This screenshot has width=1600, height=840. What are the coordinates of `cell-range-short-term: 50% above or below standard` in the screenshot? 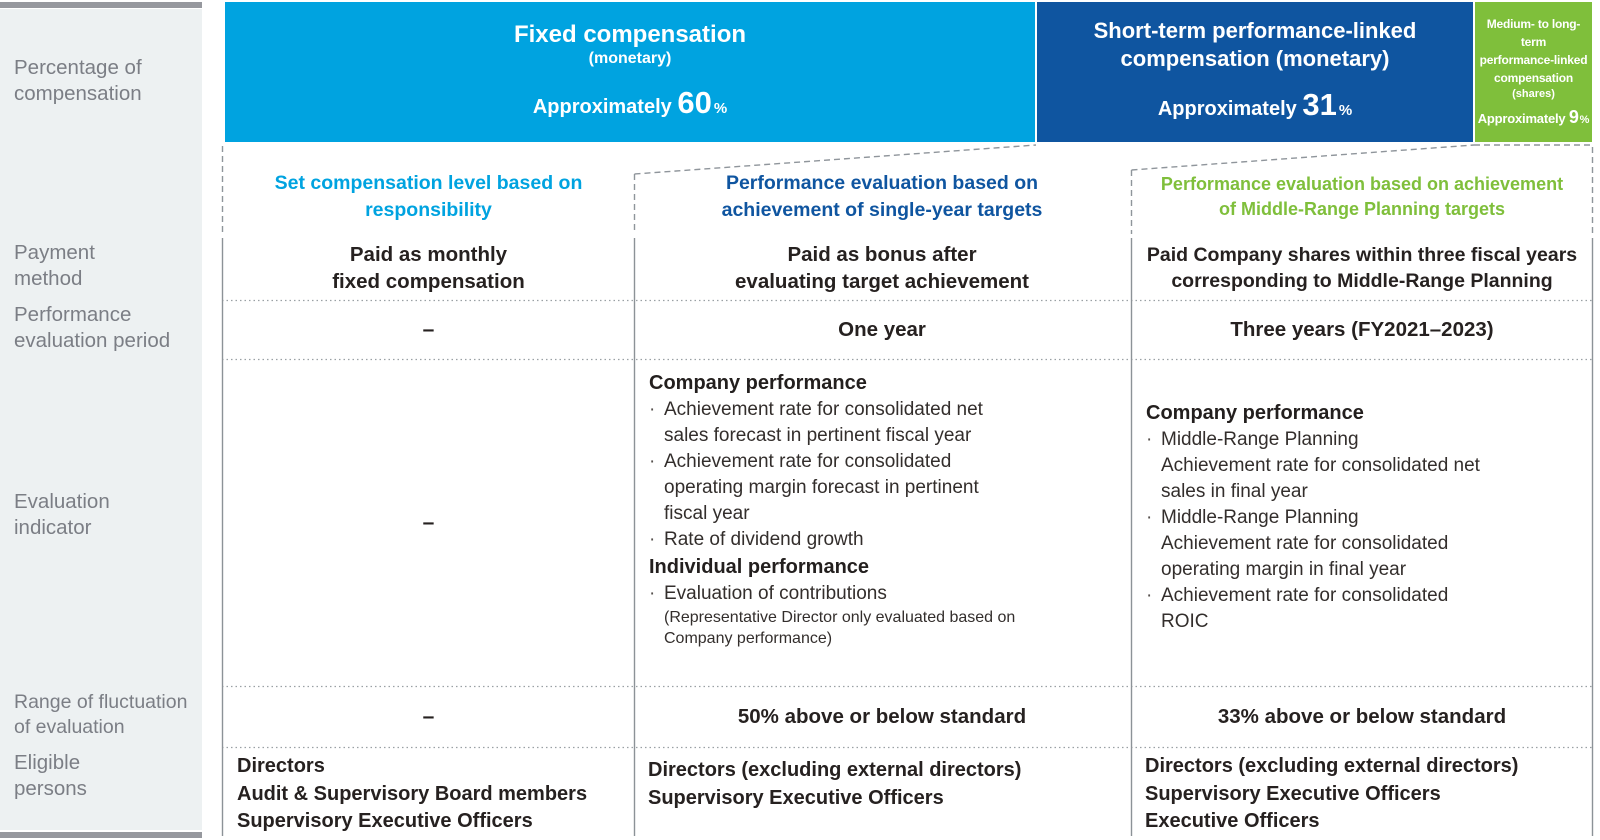 It's located at (882, 716).